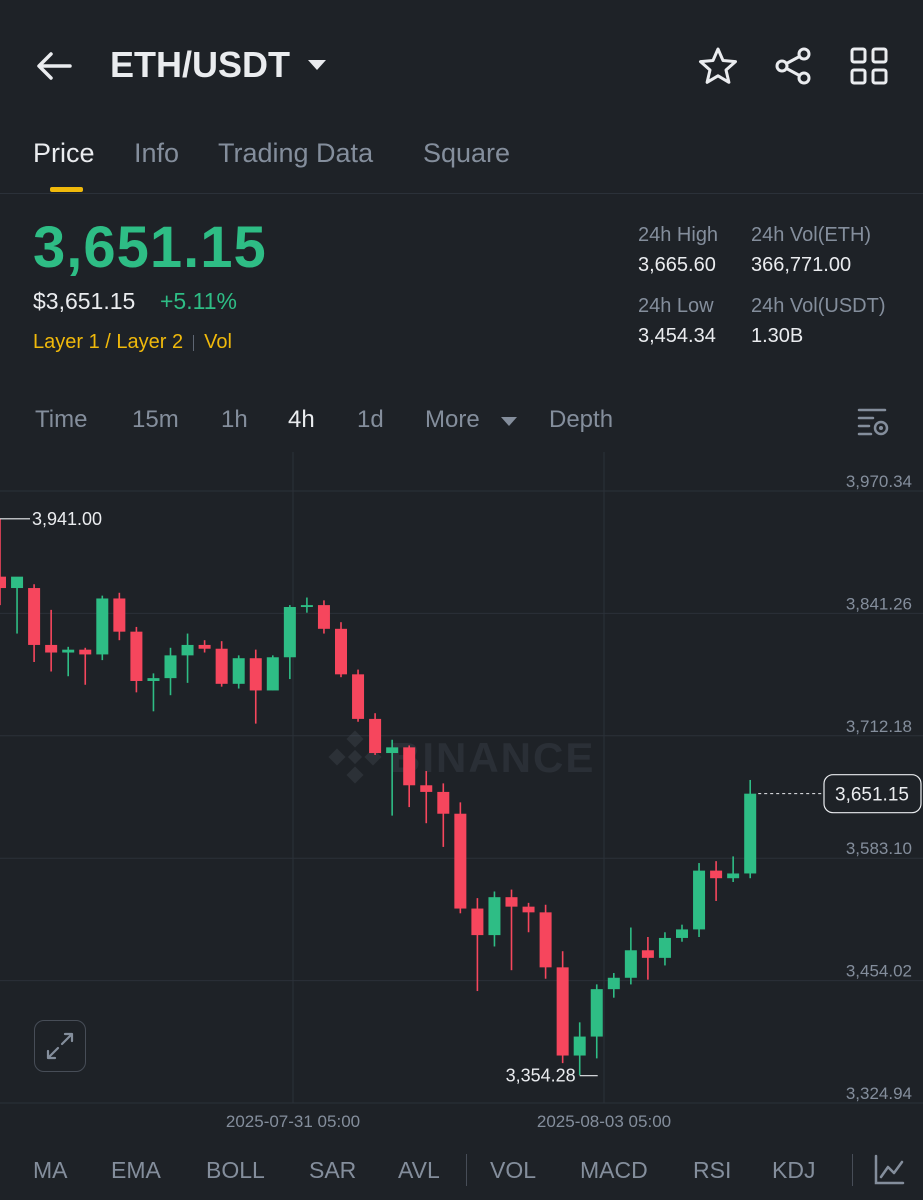 The image size is (923, 1200). Describe the element at coordinates (879, 726) in the screenshot. I see `y-tick-label: 3,712.18` at that location.